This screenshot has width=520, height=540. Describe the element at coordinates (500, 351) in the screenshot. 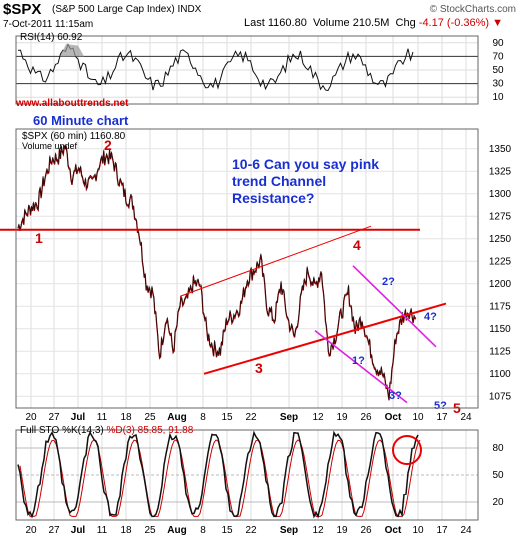

I see `price-tick-label: 1125` at that location.